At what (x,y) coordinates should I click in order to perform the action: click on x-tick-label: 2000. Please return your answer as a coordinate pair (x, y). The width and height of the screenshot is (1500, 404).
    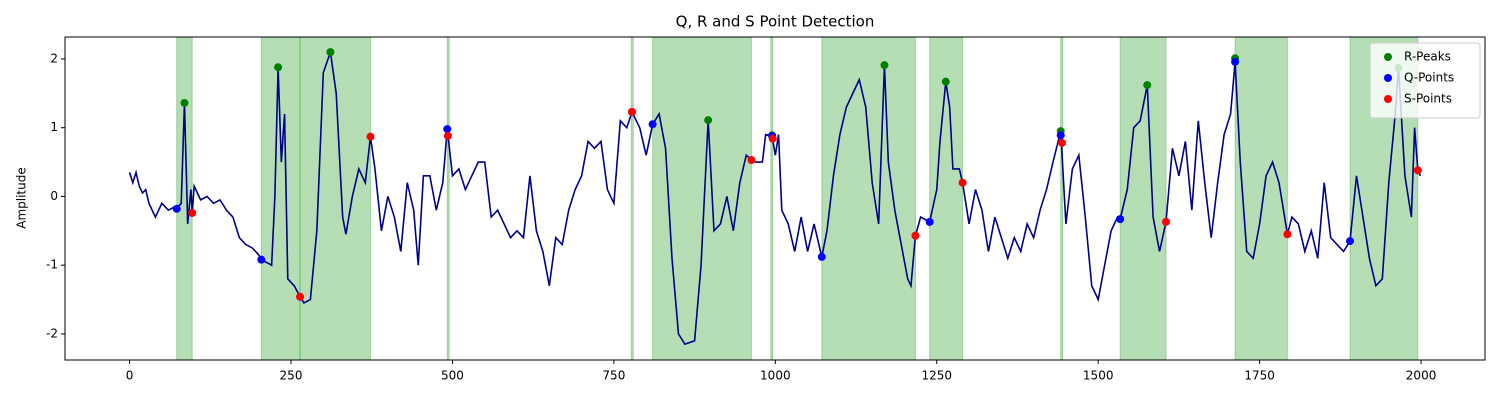
    Looking at the image, I should click on (1421, 376).